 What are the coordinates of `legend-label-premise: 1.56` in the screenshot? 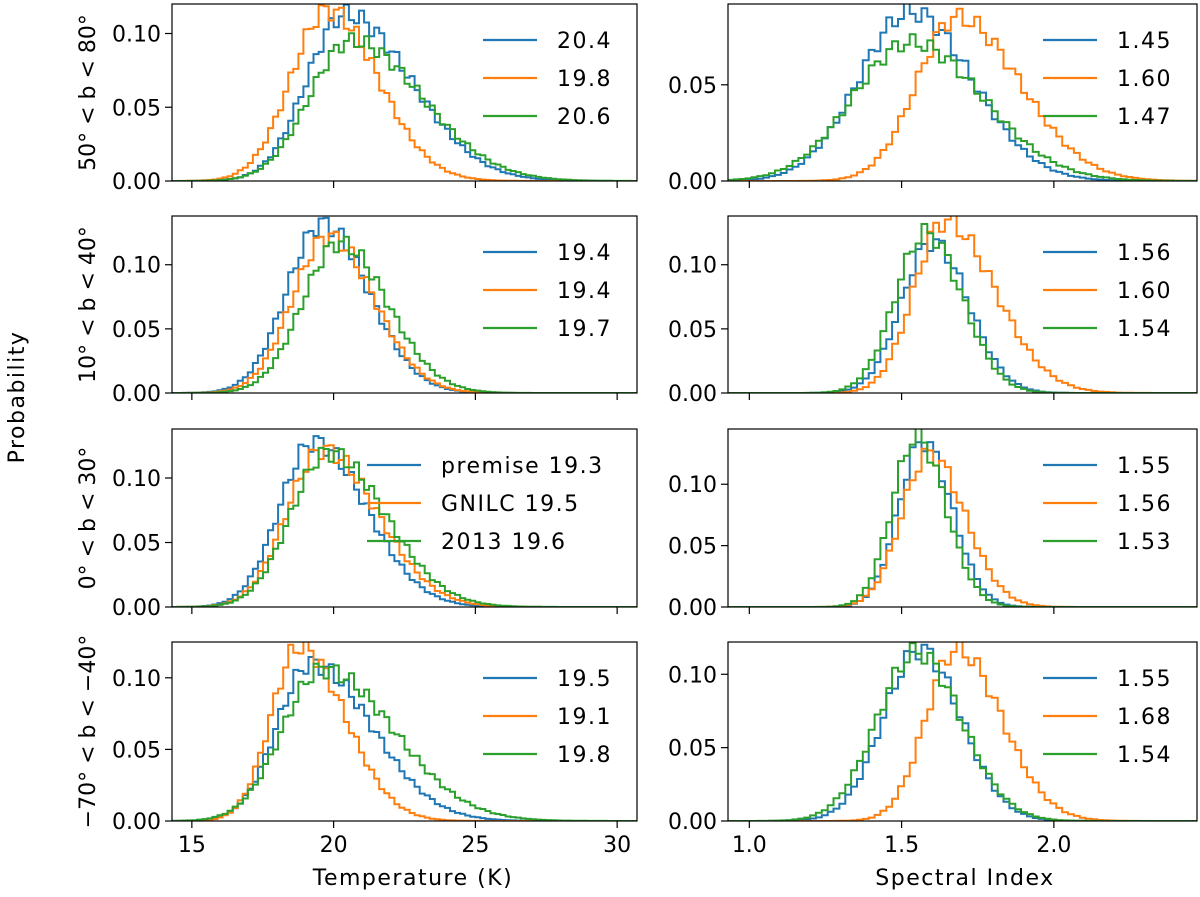 It's located at (1144, 253).